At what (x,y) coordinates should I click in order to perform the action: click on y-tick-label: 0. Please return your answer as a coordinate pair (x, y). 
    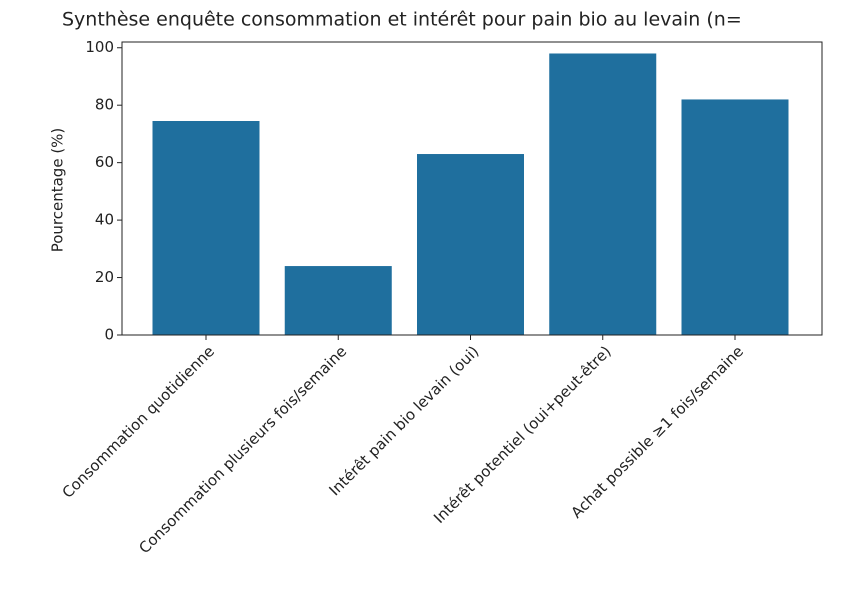
    Looking at the image, I should click on (109, 335).